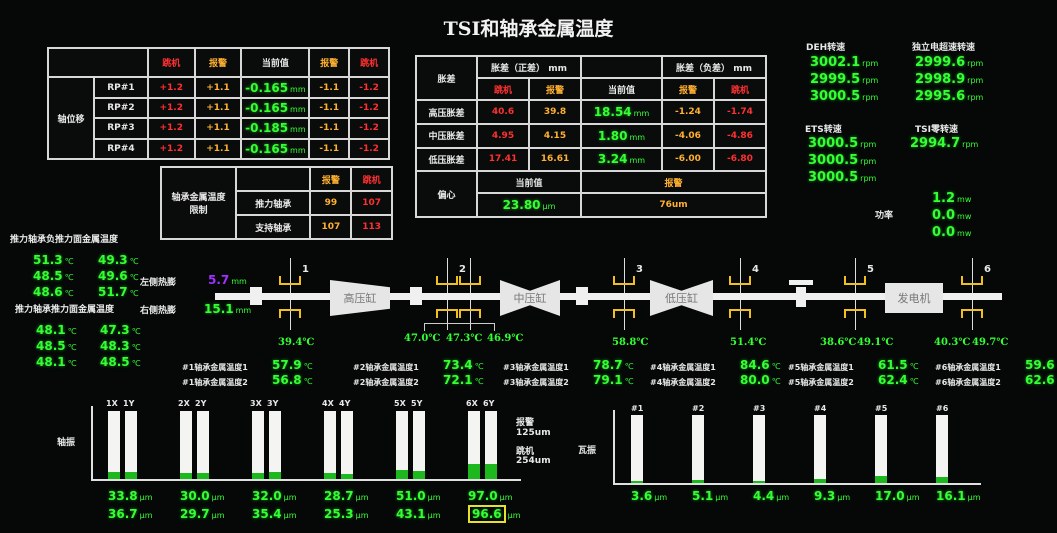 This screenshot has height=533, width=1057. Describe the element at coordinates (935, 143) in the screenshot. I see `tsi-zero-speed-number: 2994.7` at that location.